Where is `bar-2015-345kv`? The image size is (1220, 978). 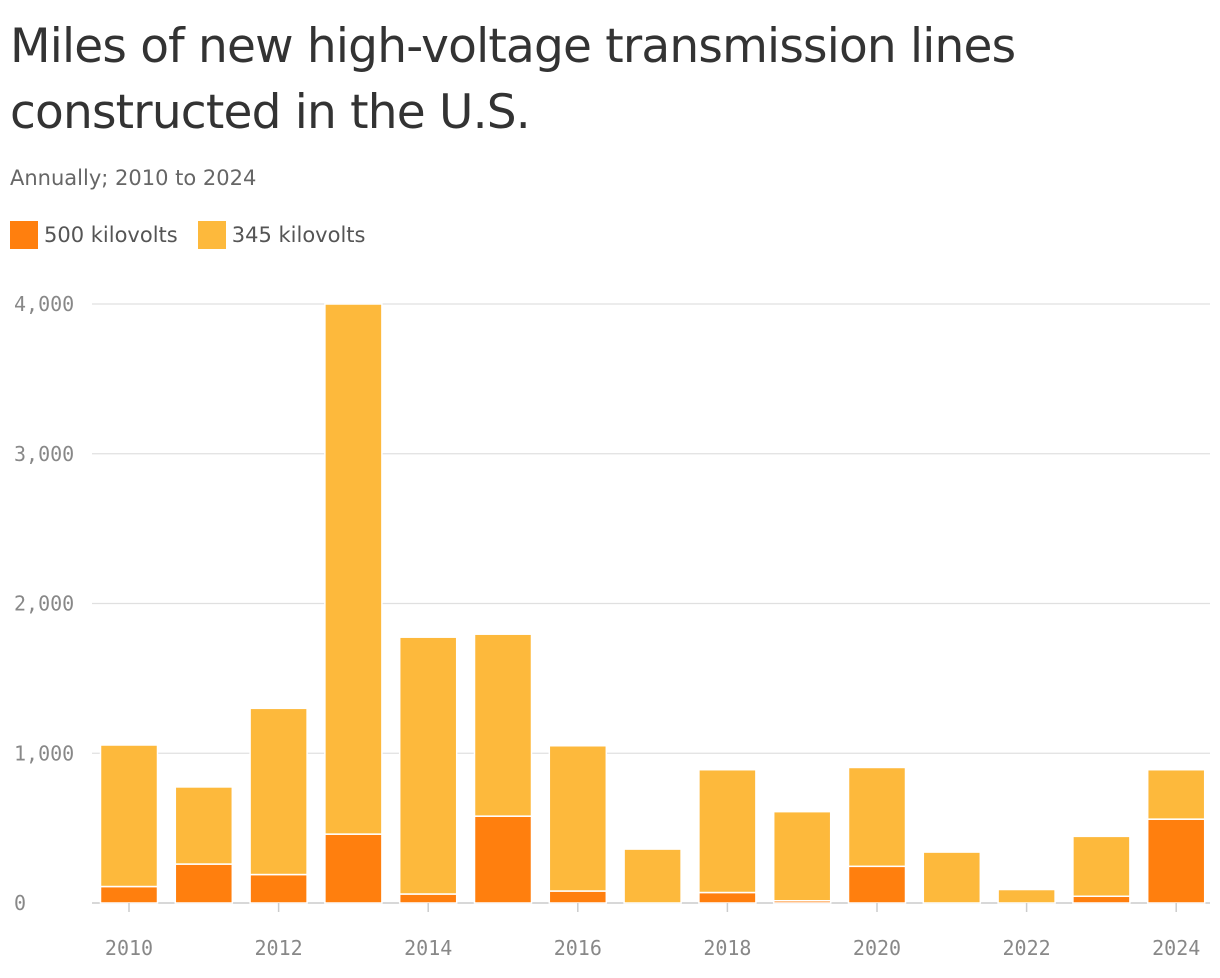
bar-2015-345kv is located at coordinates (503, 725).